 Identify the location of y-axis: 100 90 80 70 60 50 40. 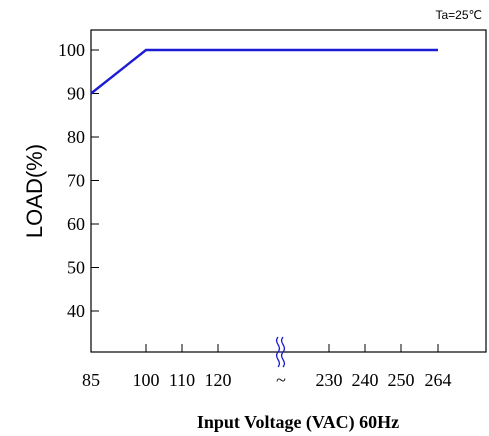
(78, 180).